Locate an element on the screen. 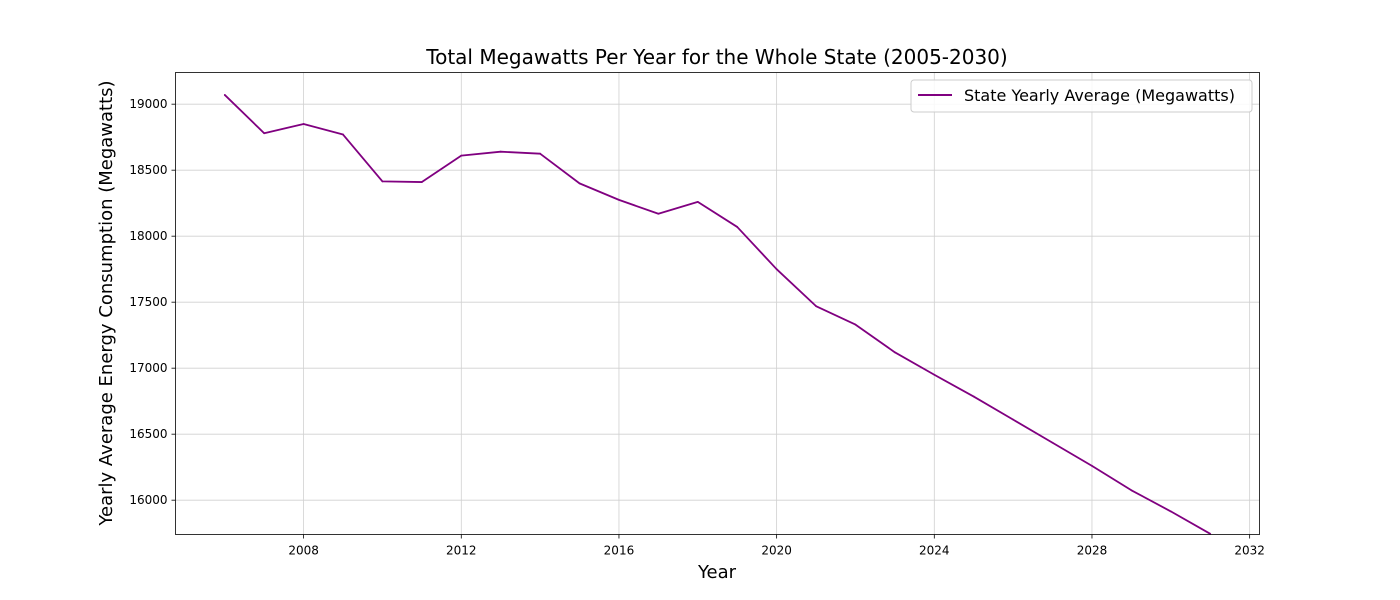 This screenshot has height=600, width=1400. y-tick-label: 17000 is located at coordinates (148, 368).